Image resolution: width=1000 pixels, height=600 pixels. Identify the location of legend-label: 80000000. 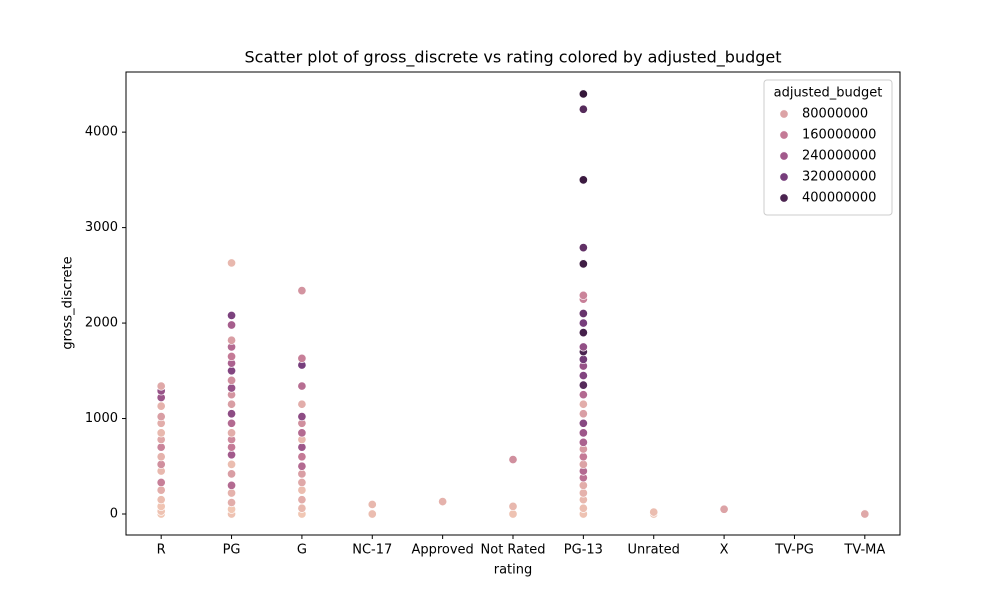
(835, 114).